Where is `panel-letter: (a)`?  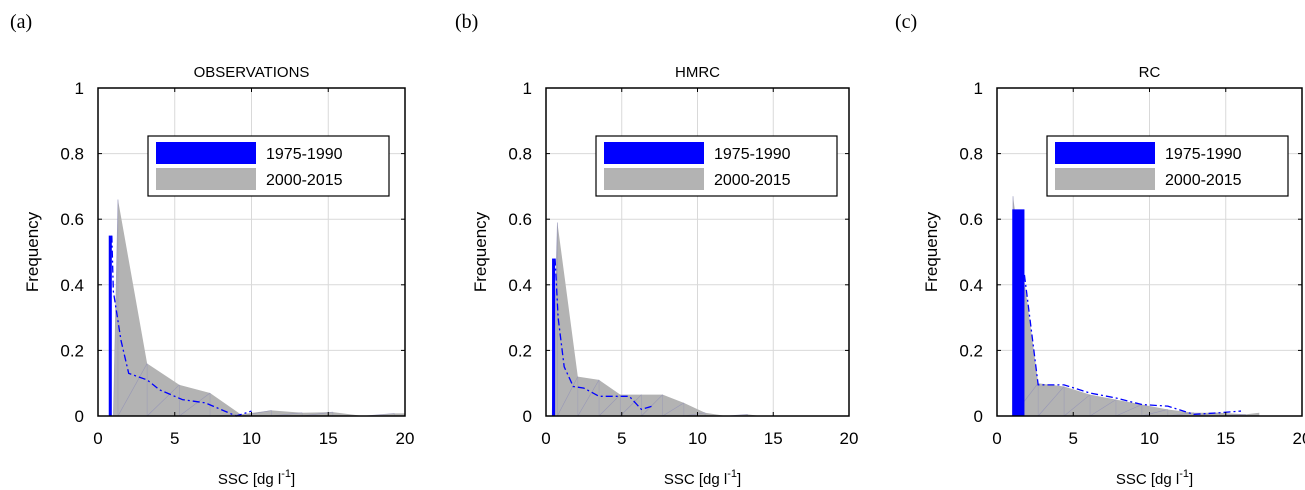 panel-letter: (a) is located at coordinates (21, 22).